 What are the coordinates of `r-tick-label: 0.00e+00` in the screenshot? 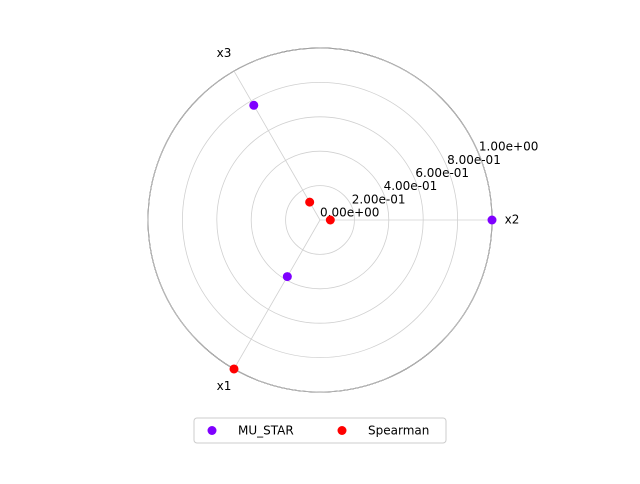 It's located at (349, 213).